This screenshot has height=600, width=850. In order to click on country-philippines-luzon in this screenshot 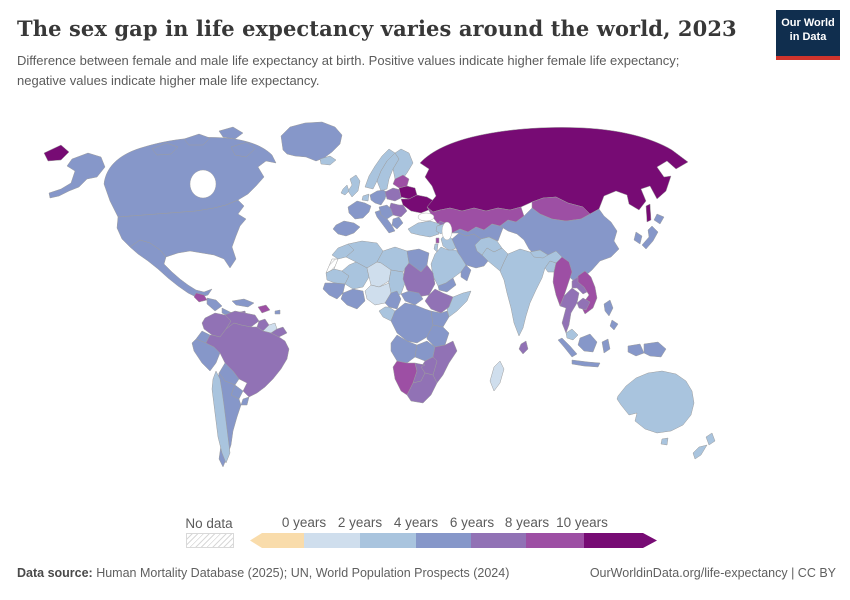, I will do `click(608, 308)`.